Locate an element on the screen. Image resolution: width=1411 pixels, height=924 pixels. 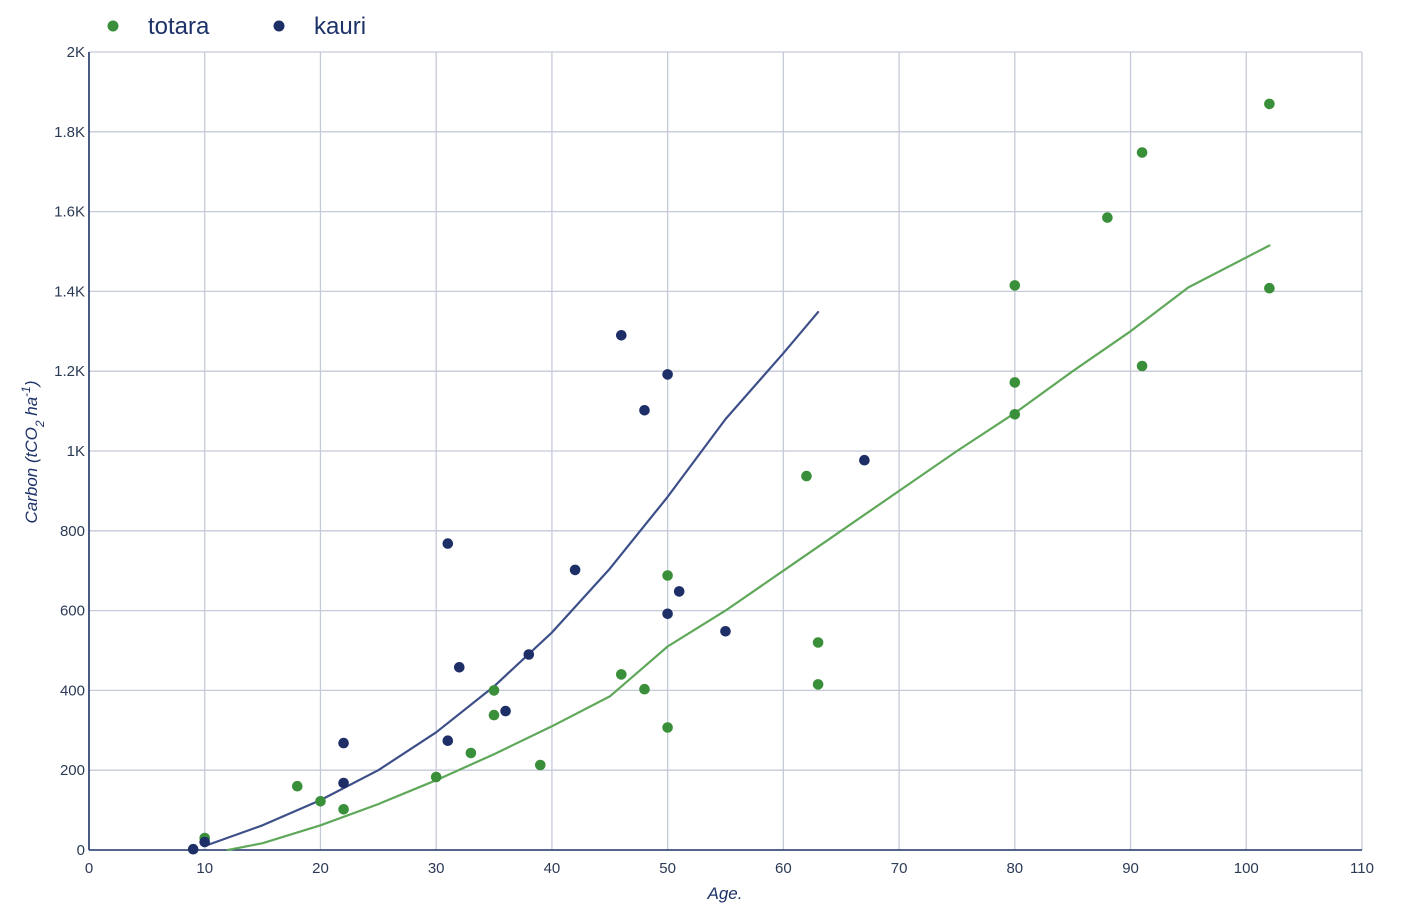
y-axis-title: Carbon (tCO2 ha-1) is located at coordinates (33, 451).